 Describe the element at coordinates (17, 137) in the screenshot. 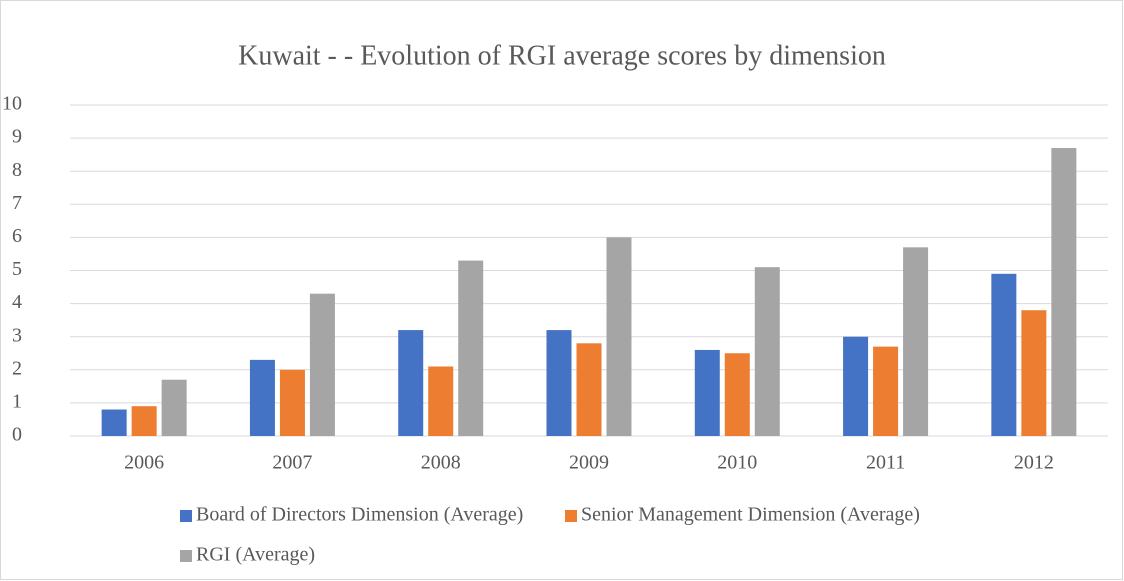

I see `y-tick-label: 9` at that location.